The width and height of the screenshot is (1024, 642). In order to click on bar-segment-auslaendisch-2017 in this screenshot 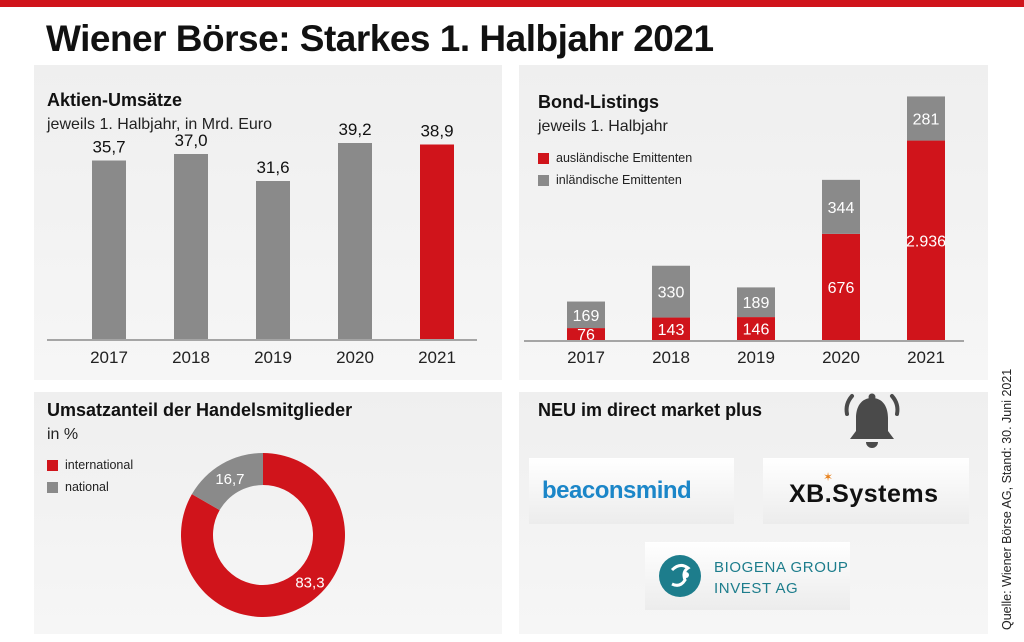, I will do `click(586, 334)`.